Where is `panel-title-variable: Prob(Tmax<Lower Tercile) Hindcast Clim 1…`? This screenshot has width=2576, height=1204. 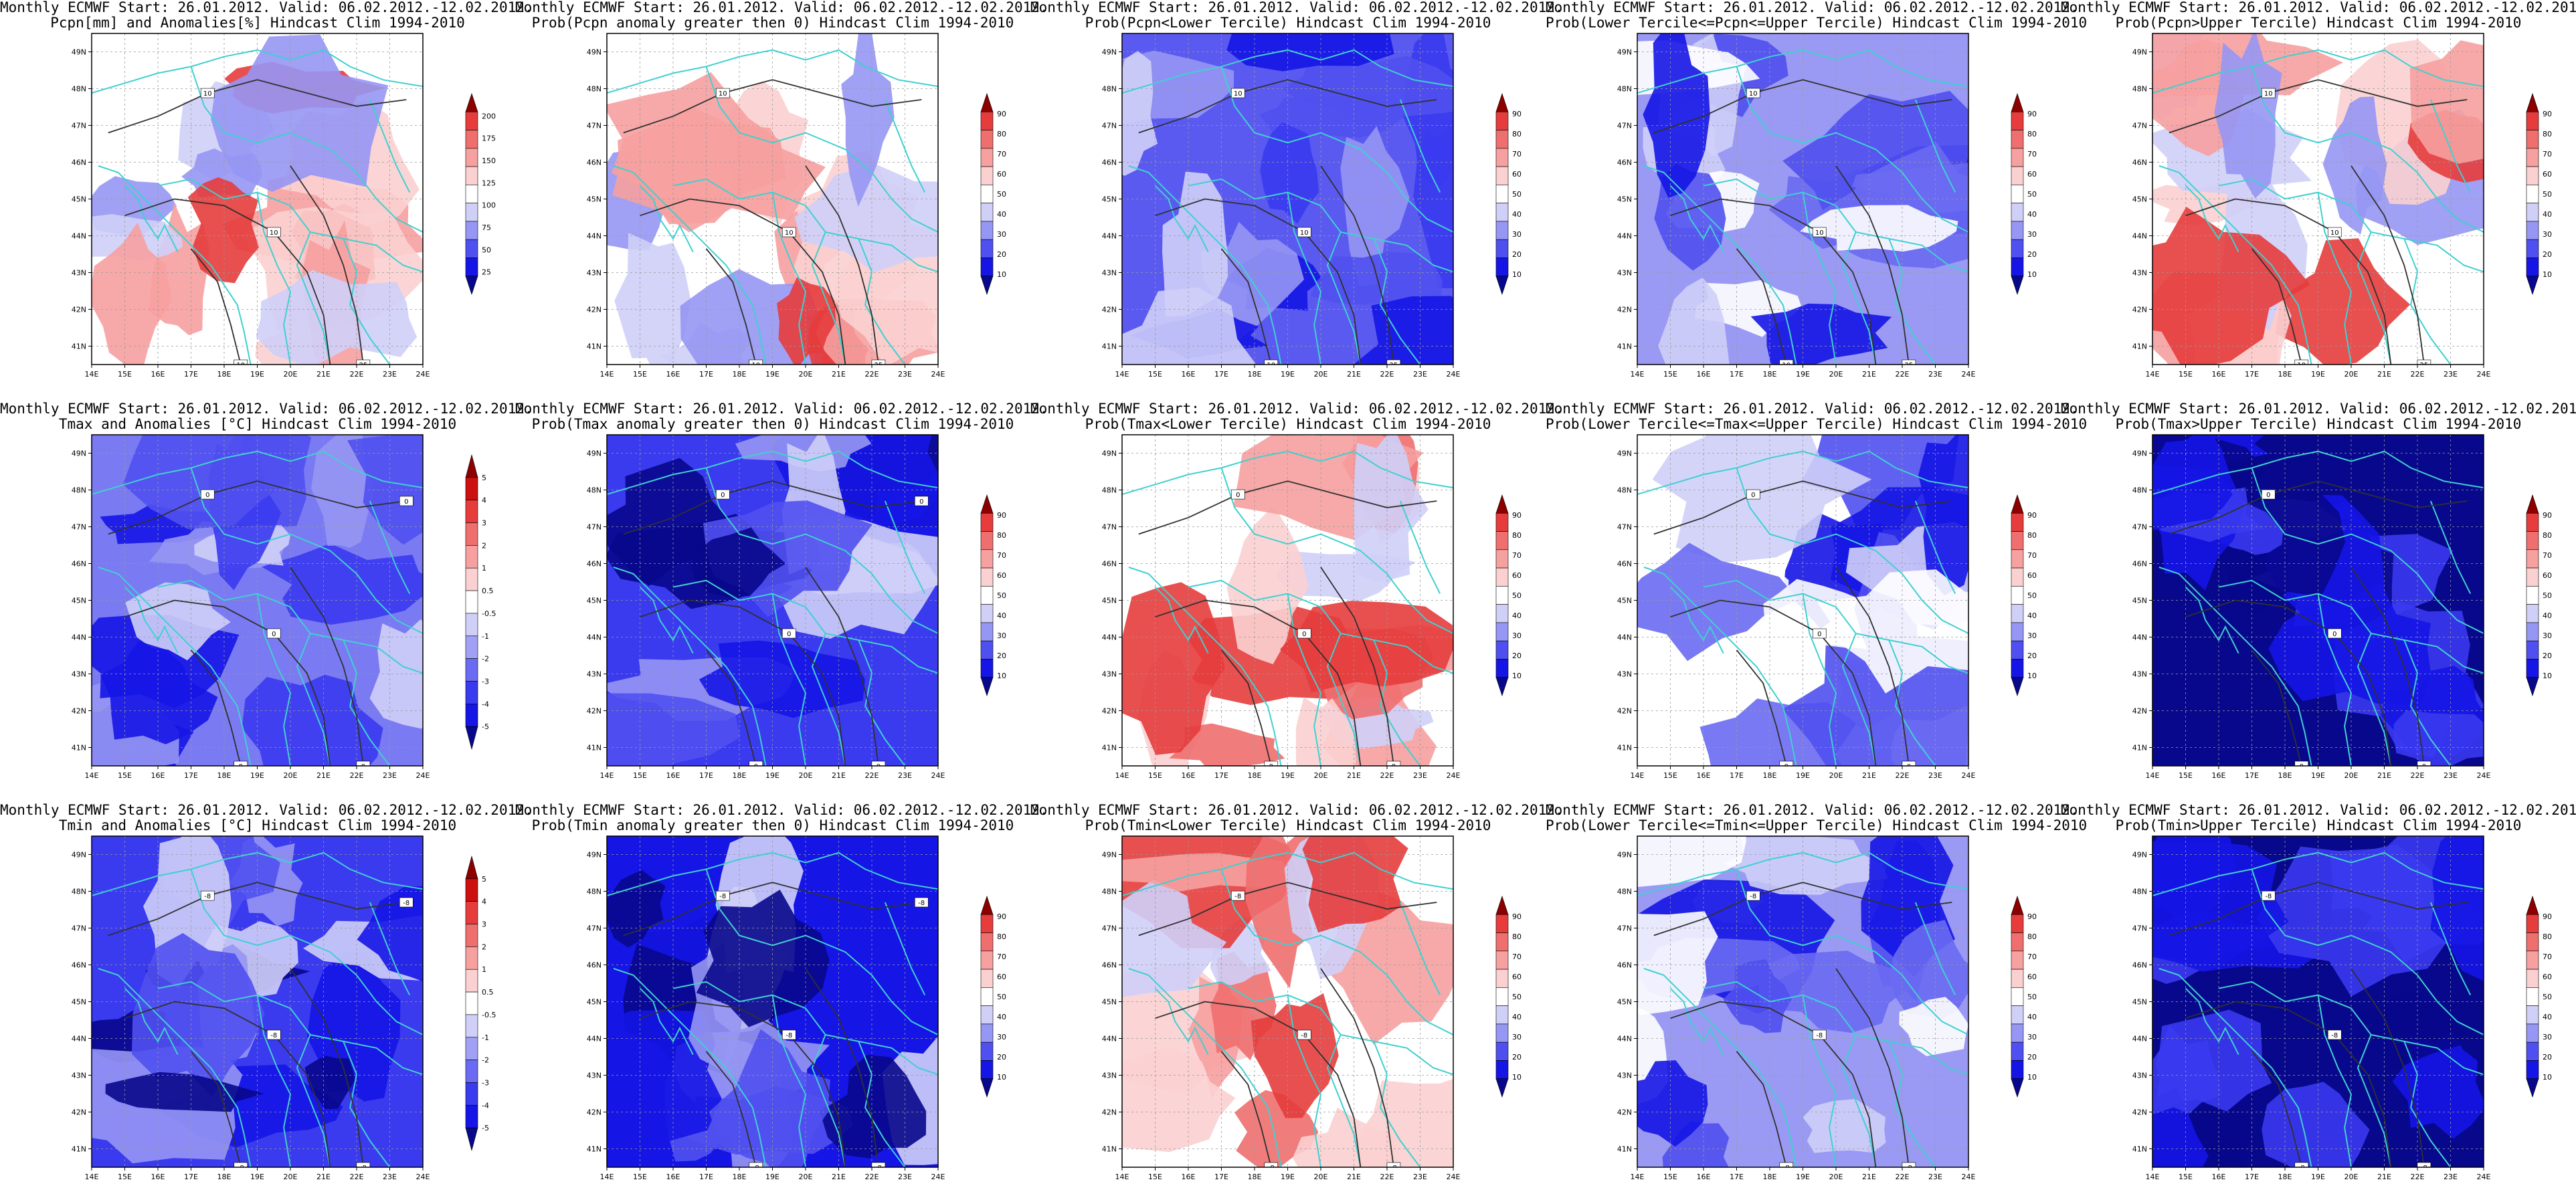 panel-title-variable: Prob(Tmax<Lower Tercile) Hindcast Clim 1… is located at coordinates (1288, 424).